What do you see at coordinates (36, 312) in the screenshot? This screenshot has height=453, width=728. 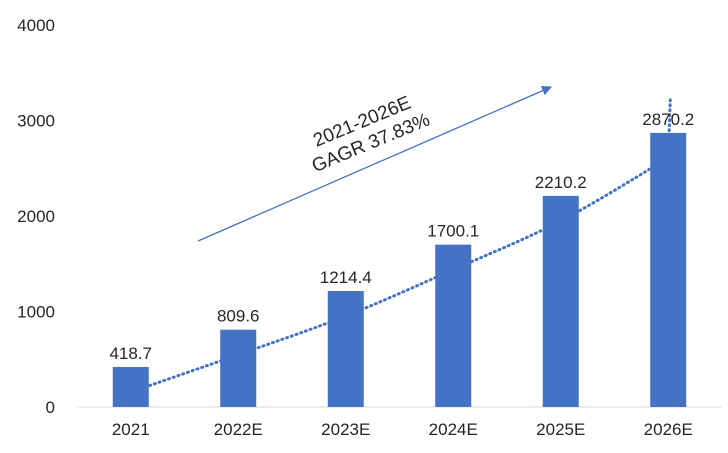 I see `y-tick-label: 1000` at bounding box center [36, 312].